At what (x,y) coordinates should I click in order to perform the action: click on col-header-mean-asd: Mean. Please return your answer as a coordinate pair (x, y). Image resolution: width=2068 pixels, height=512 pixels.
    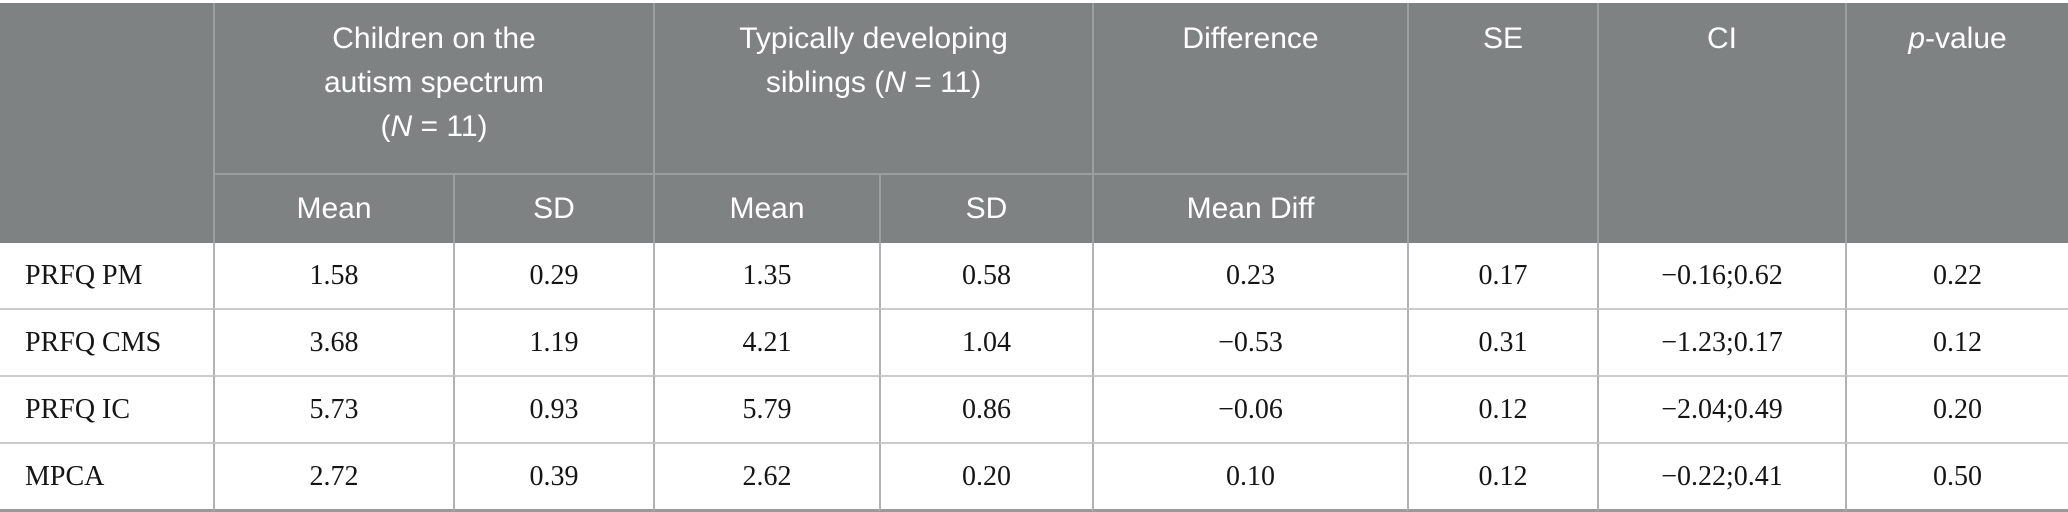
    Looking at the image, I should click on (333, 208).